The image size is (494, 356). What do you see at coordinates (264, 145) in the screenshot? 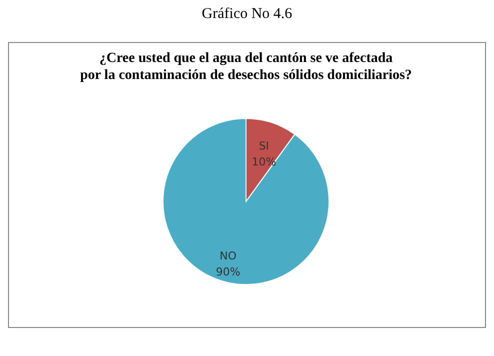
I see `slice-label: SI` at bounding box center [264, 145].